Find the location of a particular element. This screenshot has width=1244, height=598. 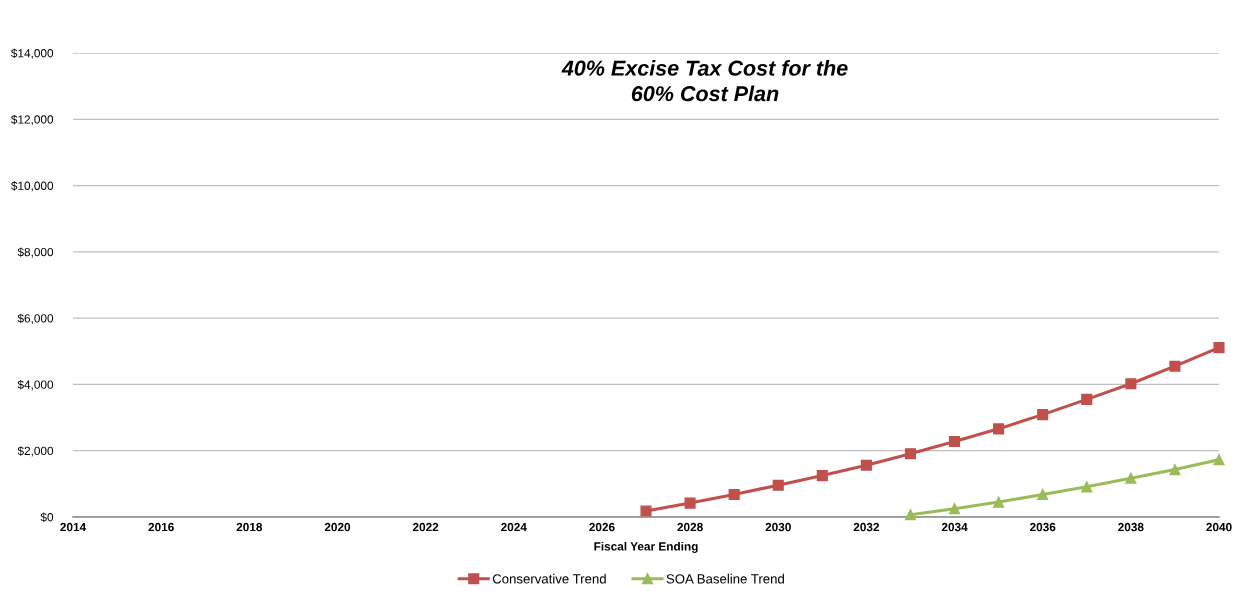

y-tick-label: $4,000 is located at coordinates (35, 385).